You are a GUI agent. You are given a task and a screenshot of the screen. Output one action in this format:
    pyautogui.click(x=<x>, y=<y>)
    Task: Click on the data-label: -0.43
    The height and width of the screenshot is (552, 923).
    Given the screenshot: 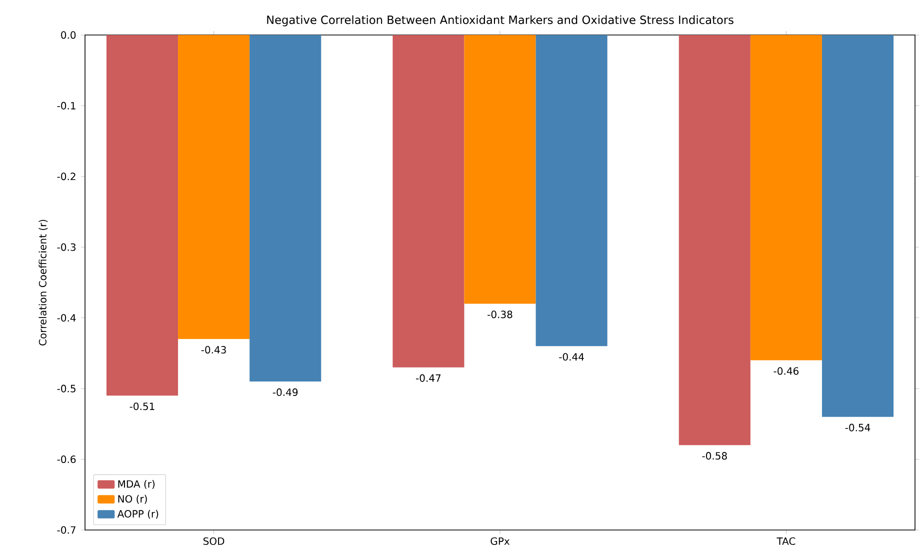 What is the action you would take?
    pyautogui.click(x=213, y=350)
    